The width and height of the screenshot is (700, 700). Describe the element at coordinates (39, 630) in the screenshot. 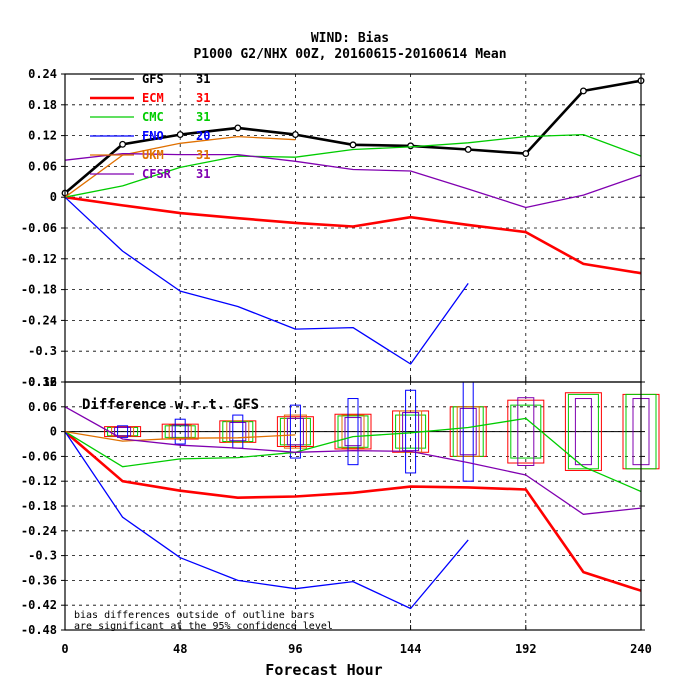

I see `y-tick-label: -0.48` at that location.